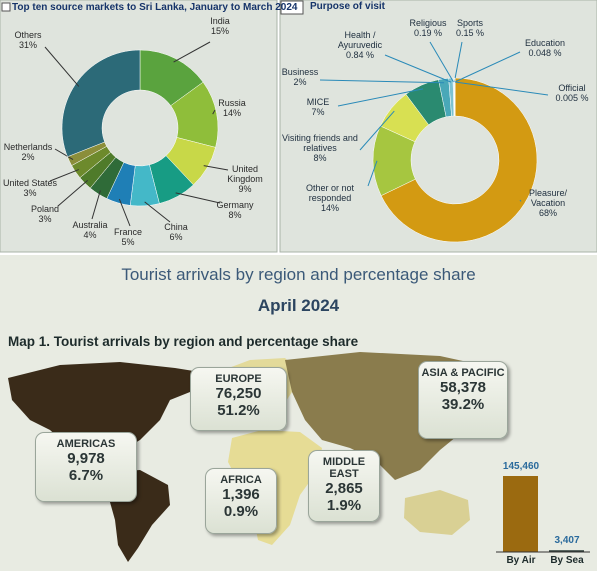 This screenshot has height=571, width=597. What do you see at coordinates (344, 505) in the screenshot?
I see `region-share: 1.9%` at bounding box center [344, 505].